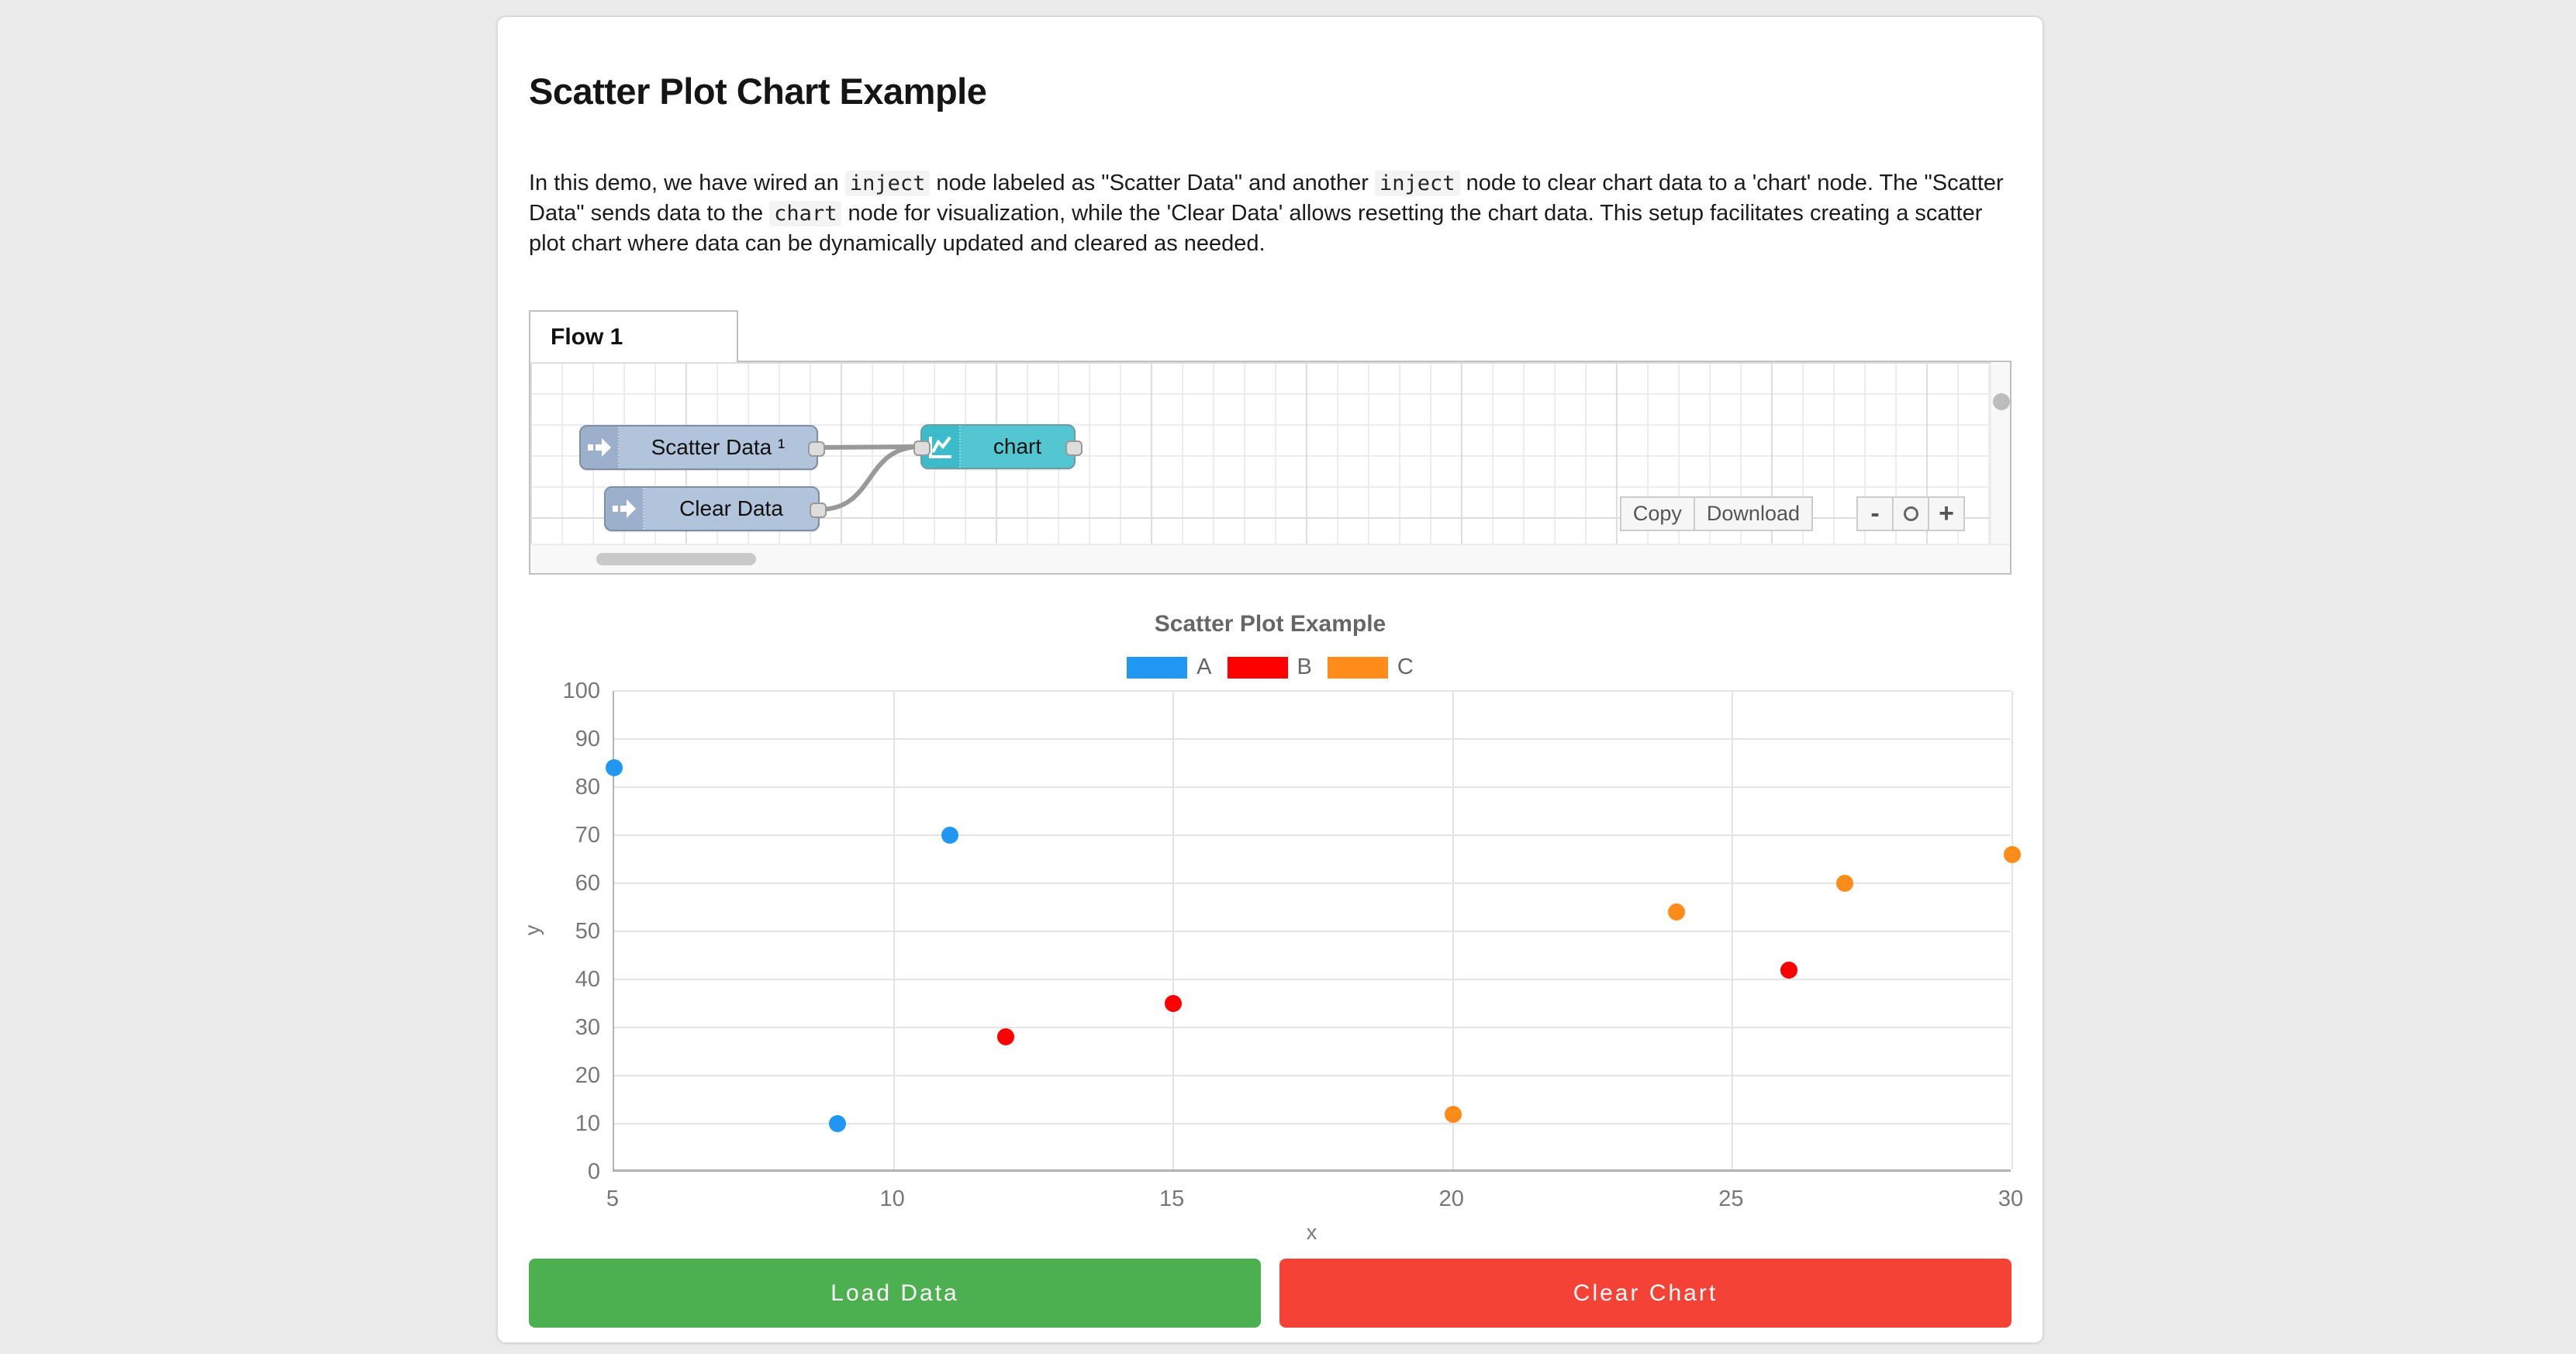 The width and height of the screenshot is (2576, 1354). Describe the element at coordinates (581, 691) in the screenshot. I see `y-tick-label: 100` at that location.